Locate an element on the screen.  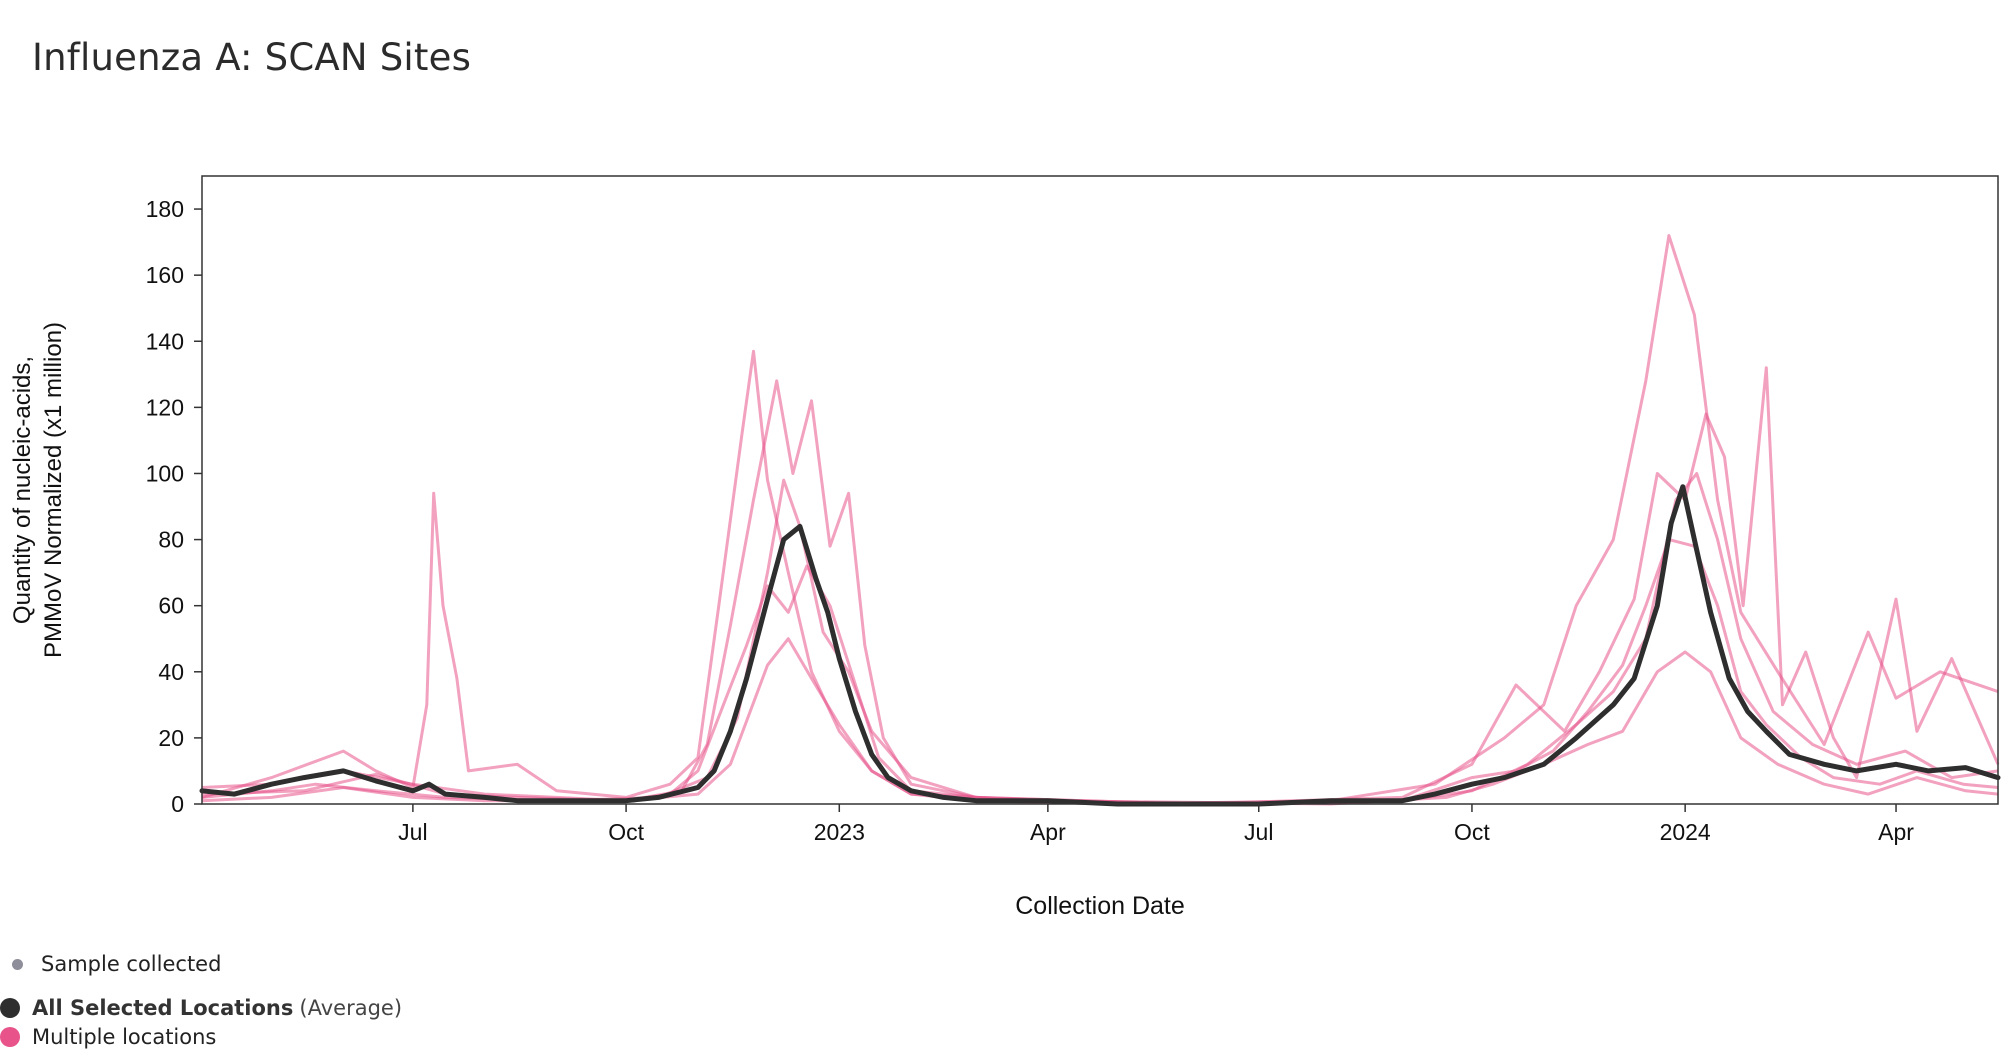
y-axis-label-line1: Quantity of nucleic-acids, is located at coordinates (22, 490).